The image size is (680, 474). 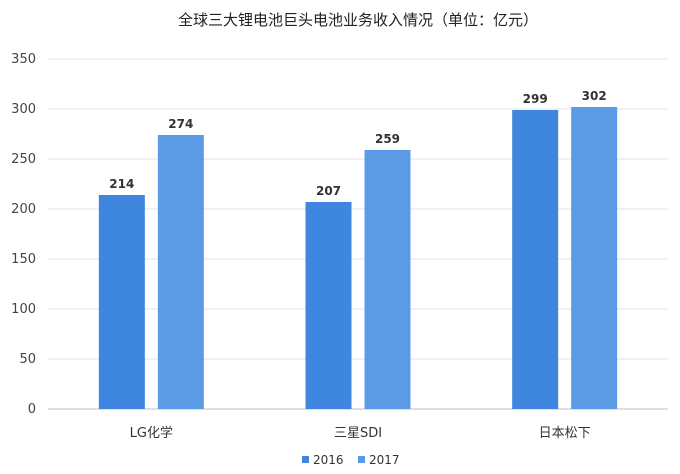 What do you see at coordinates (23, 309) in the screenshot?
I see `y-tick-label: 100` at bounding box center [23, 309].